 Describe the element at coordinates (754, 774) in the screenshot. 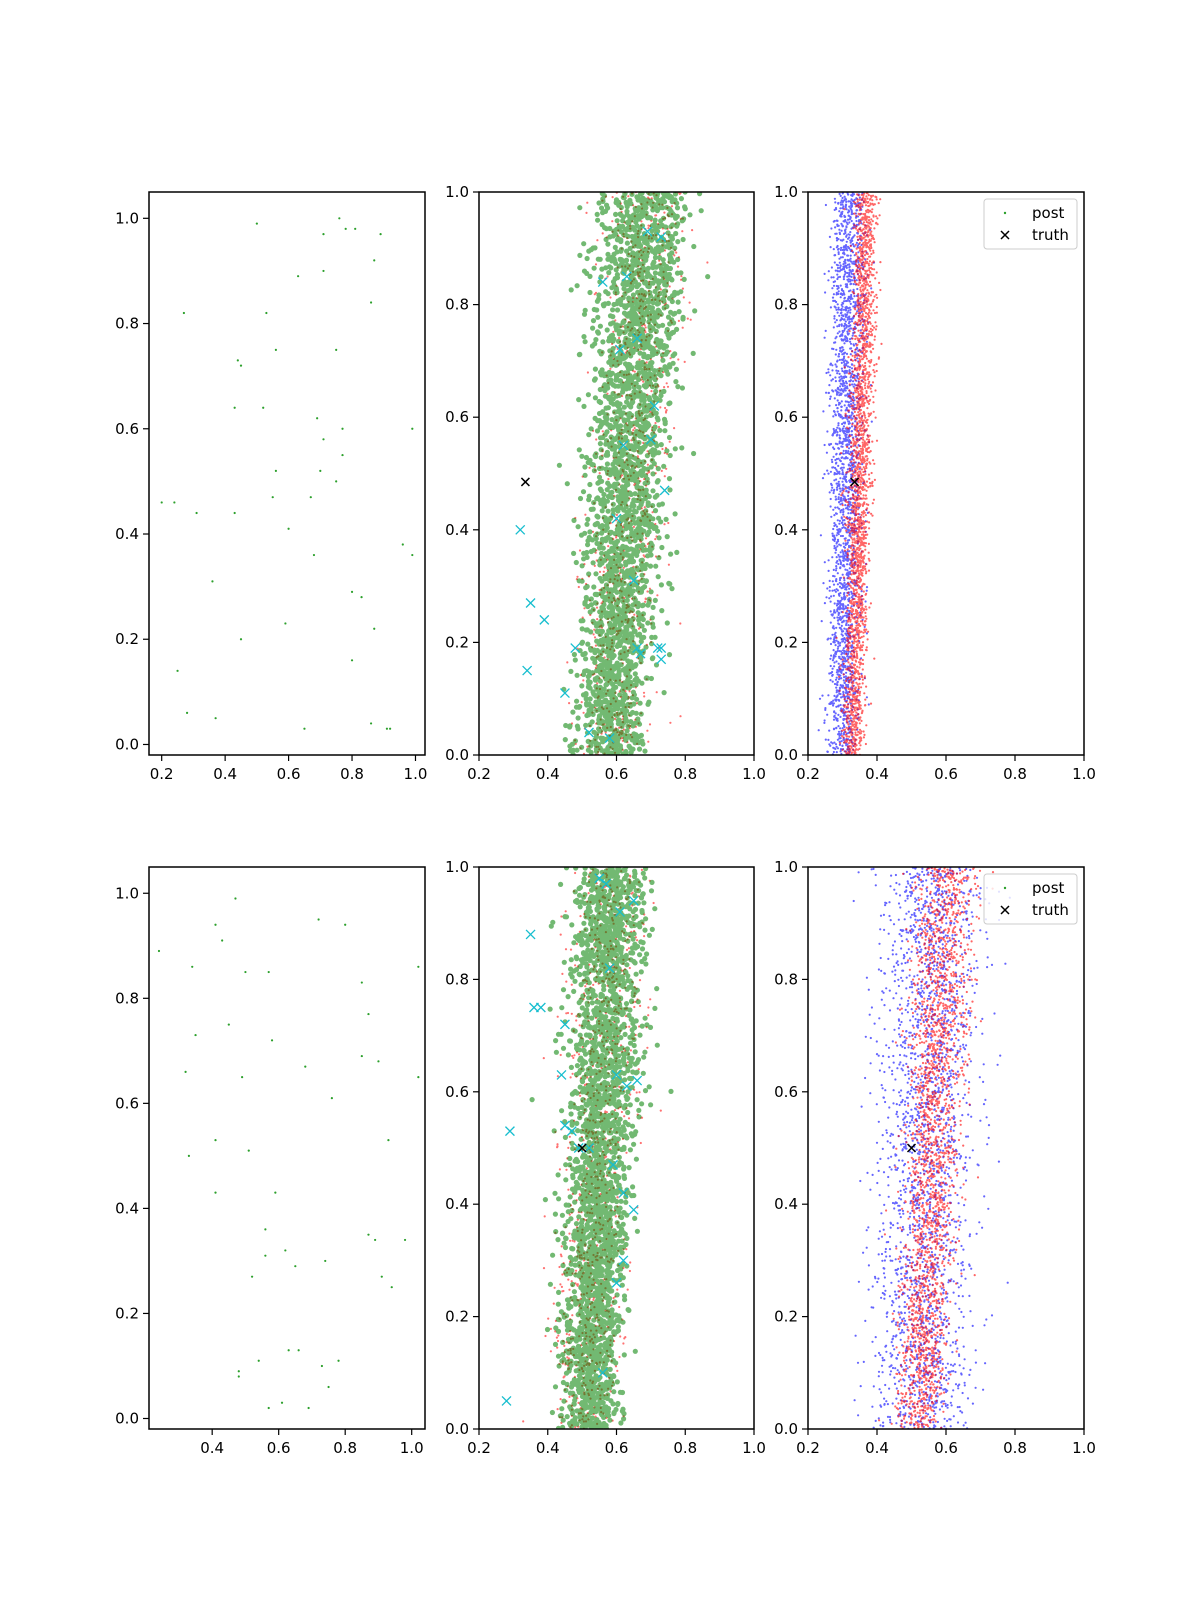

I see `x-tick-label: 1.0` at that location.